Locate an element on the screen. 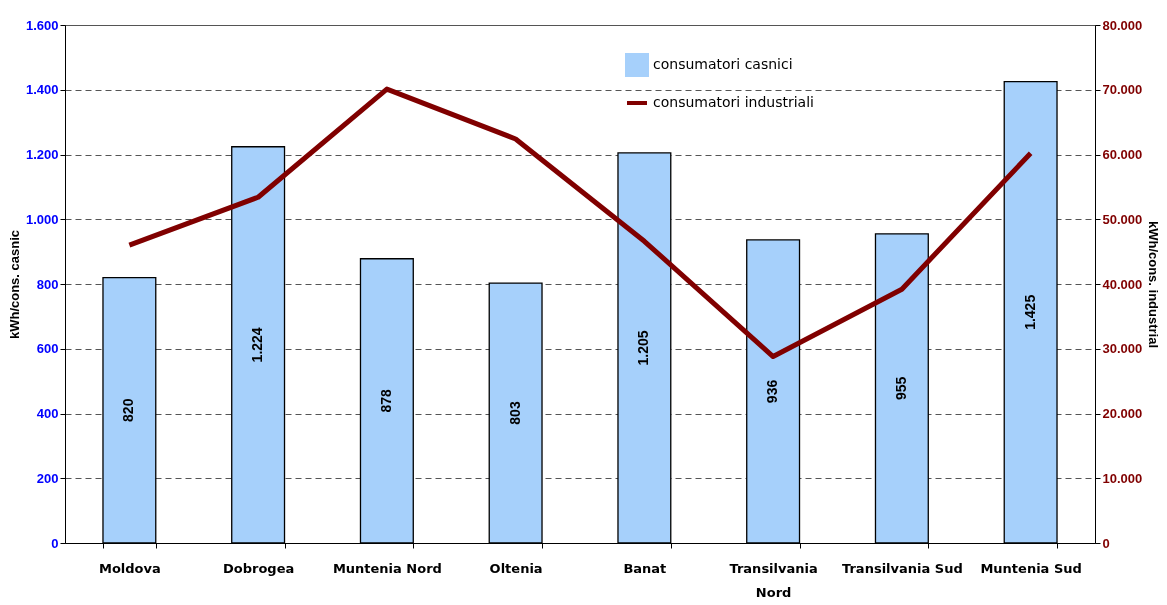 The image size is (1167, 605). y-tick-label: 200 is located at coordinates (47, 478).